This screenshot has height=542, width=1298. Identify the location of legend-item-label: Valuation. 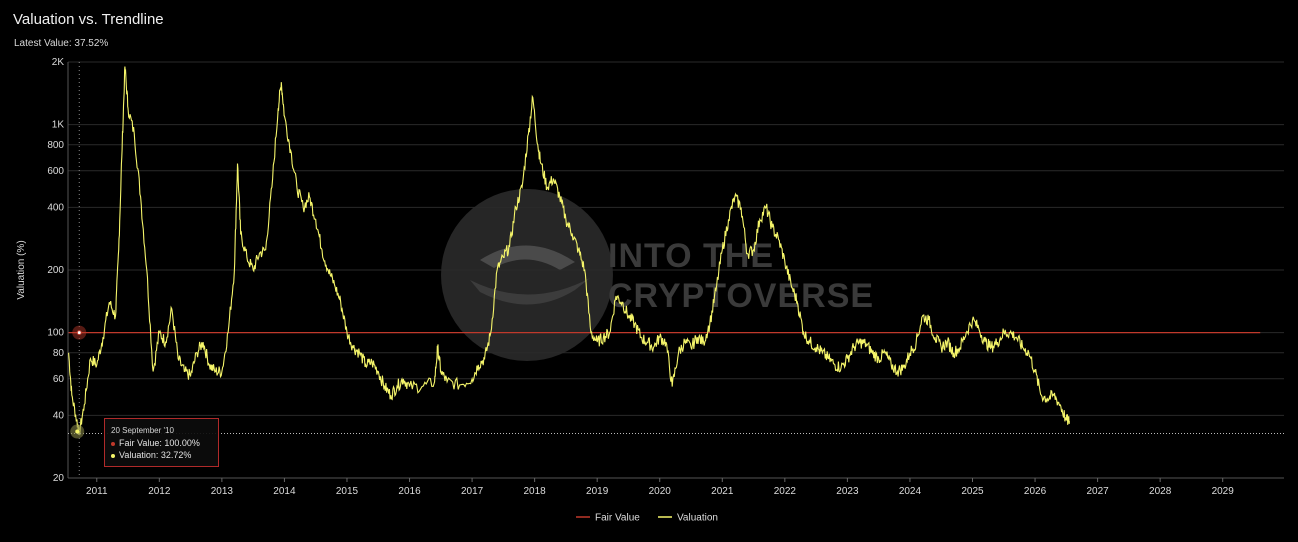
(697, 518).